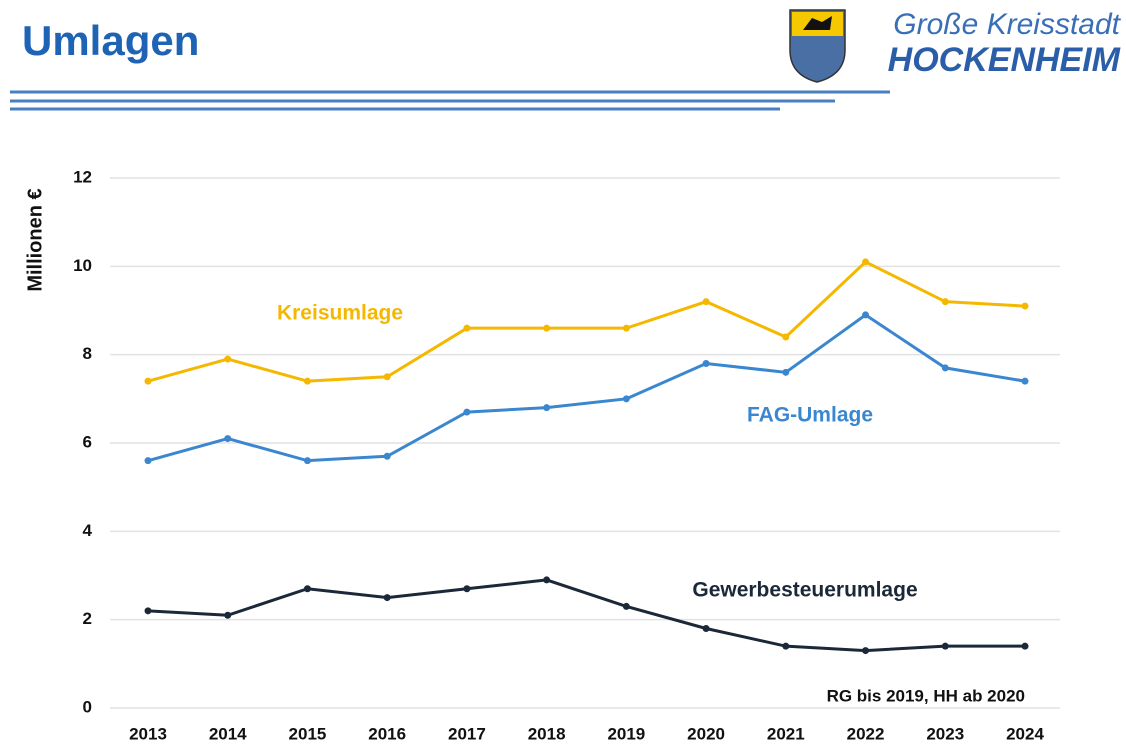 The image size is (1126, 752). What do you see at coordinates (228, 733) in the screenshot?
I see `x-tick-label: 2014` at bounding box center [228, 733].